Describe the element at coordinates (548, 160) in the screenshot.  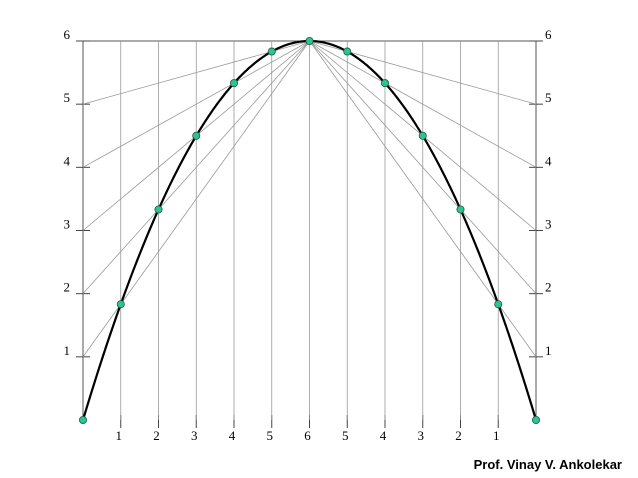
I see `right-label: 4` at that location.